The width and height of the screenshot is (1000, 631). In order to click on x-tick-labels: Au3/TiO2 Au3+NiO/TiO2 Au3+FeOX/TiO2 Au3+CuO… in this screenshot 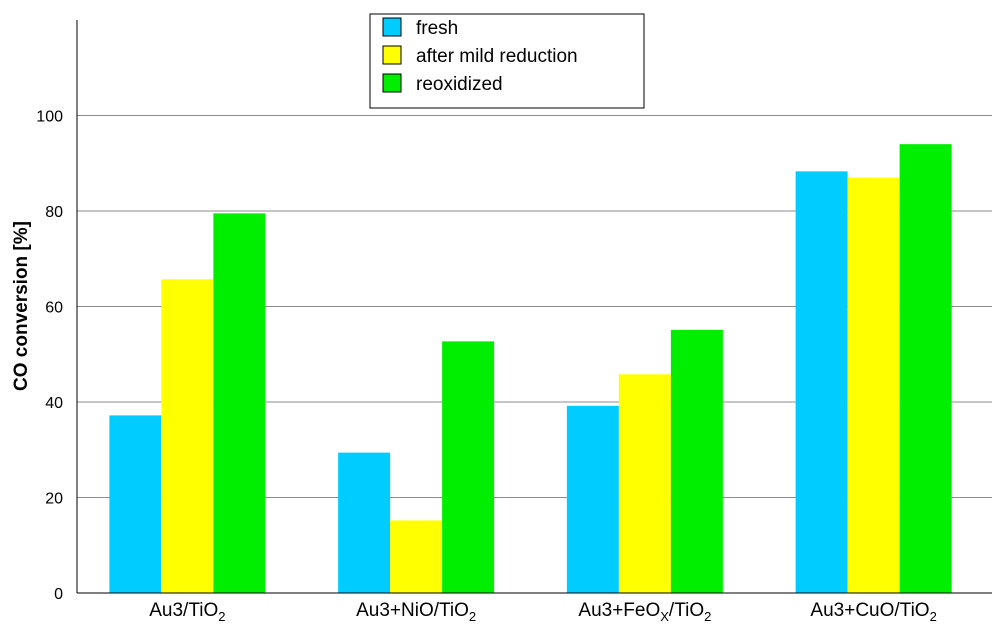, I will do `click(543, 612)`.